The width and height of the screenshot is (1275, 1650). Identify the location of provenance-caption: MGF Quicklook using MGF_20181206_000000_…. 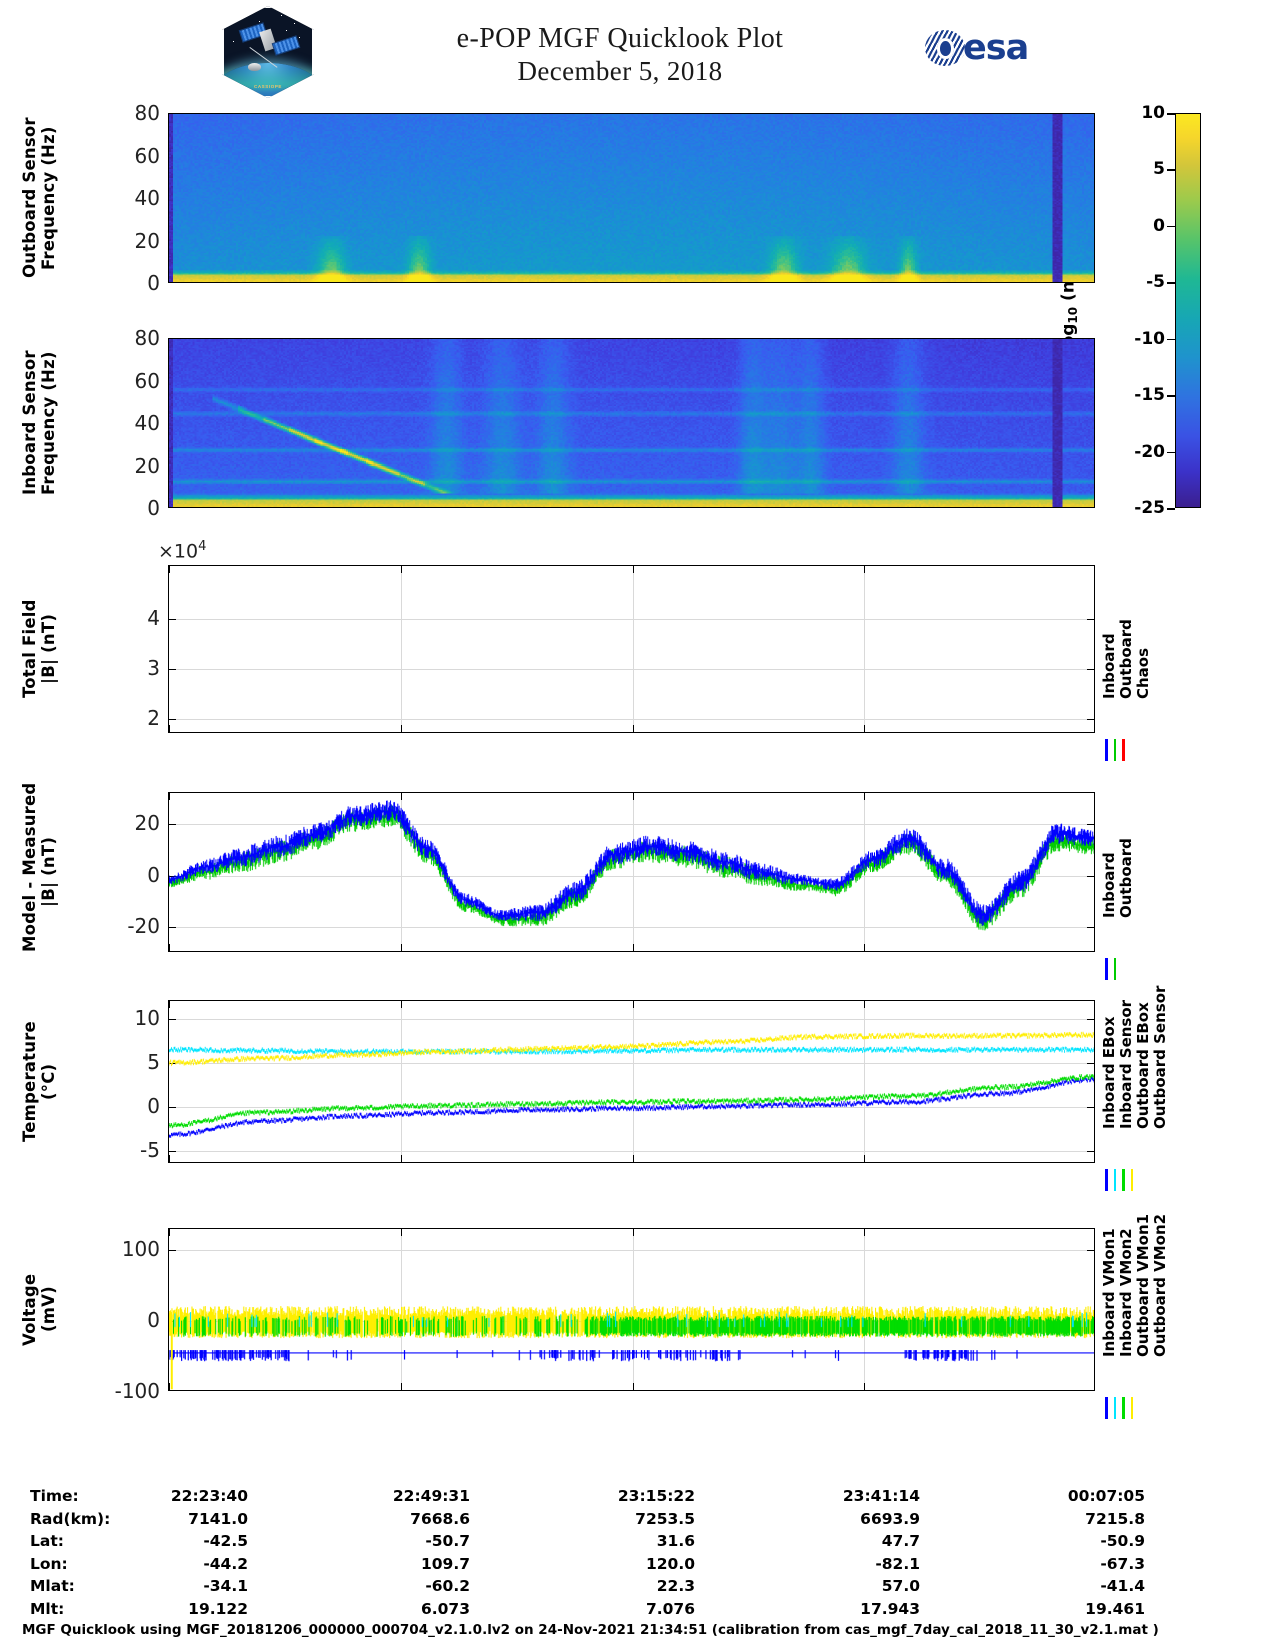
(590, 1630).